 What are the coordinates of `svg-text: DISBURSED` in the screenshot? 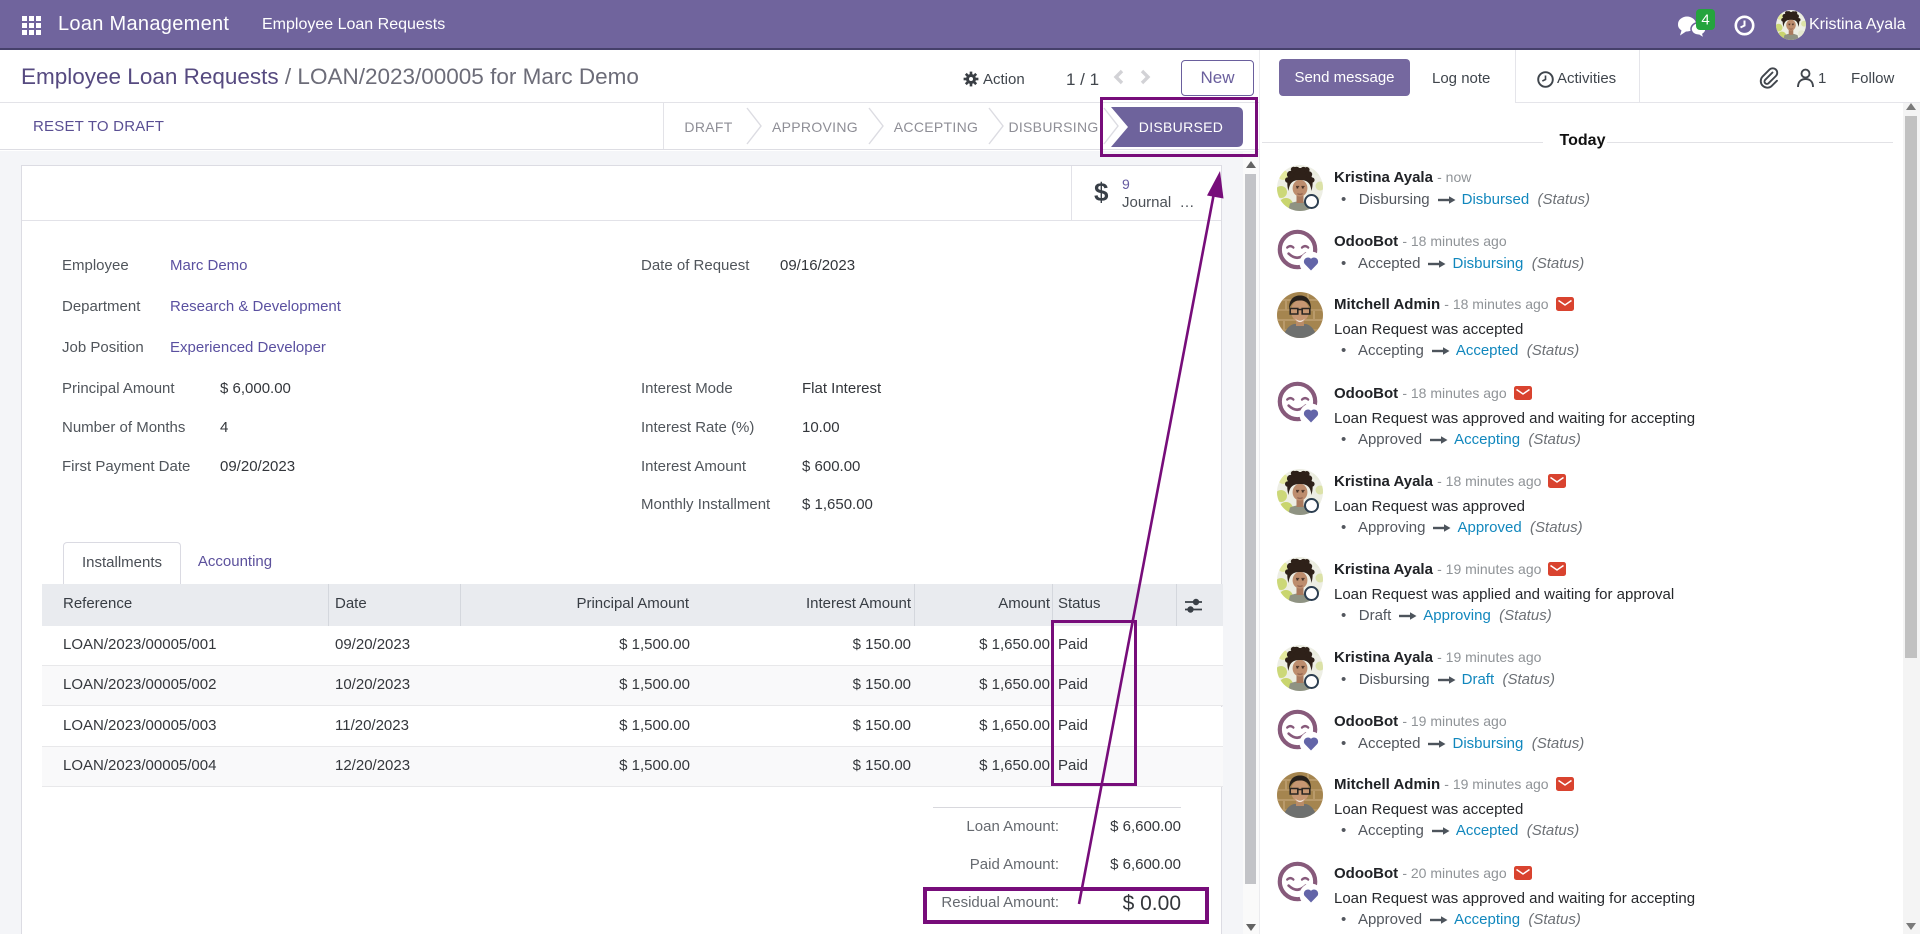 It's located at (1181, 127).